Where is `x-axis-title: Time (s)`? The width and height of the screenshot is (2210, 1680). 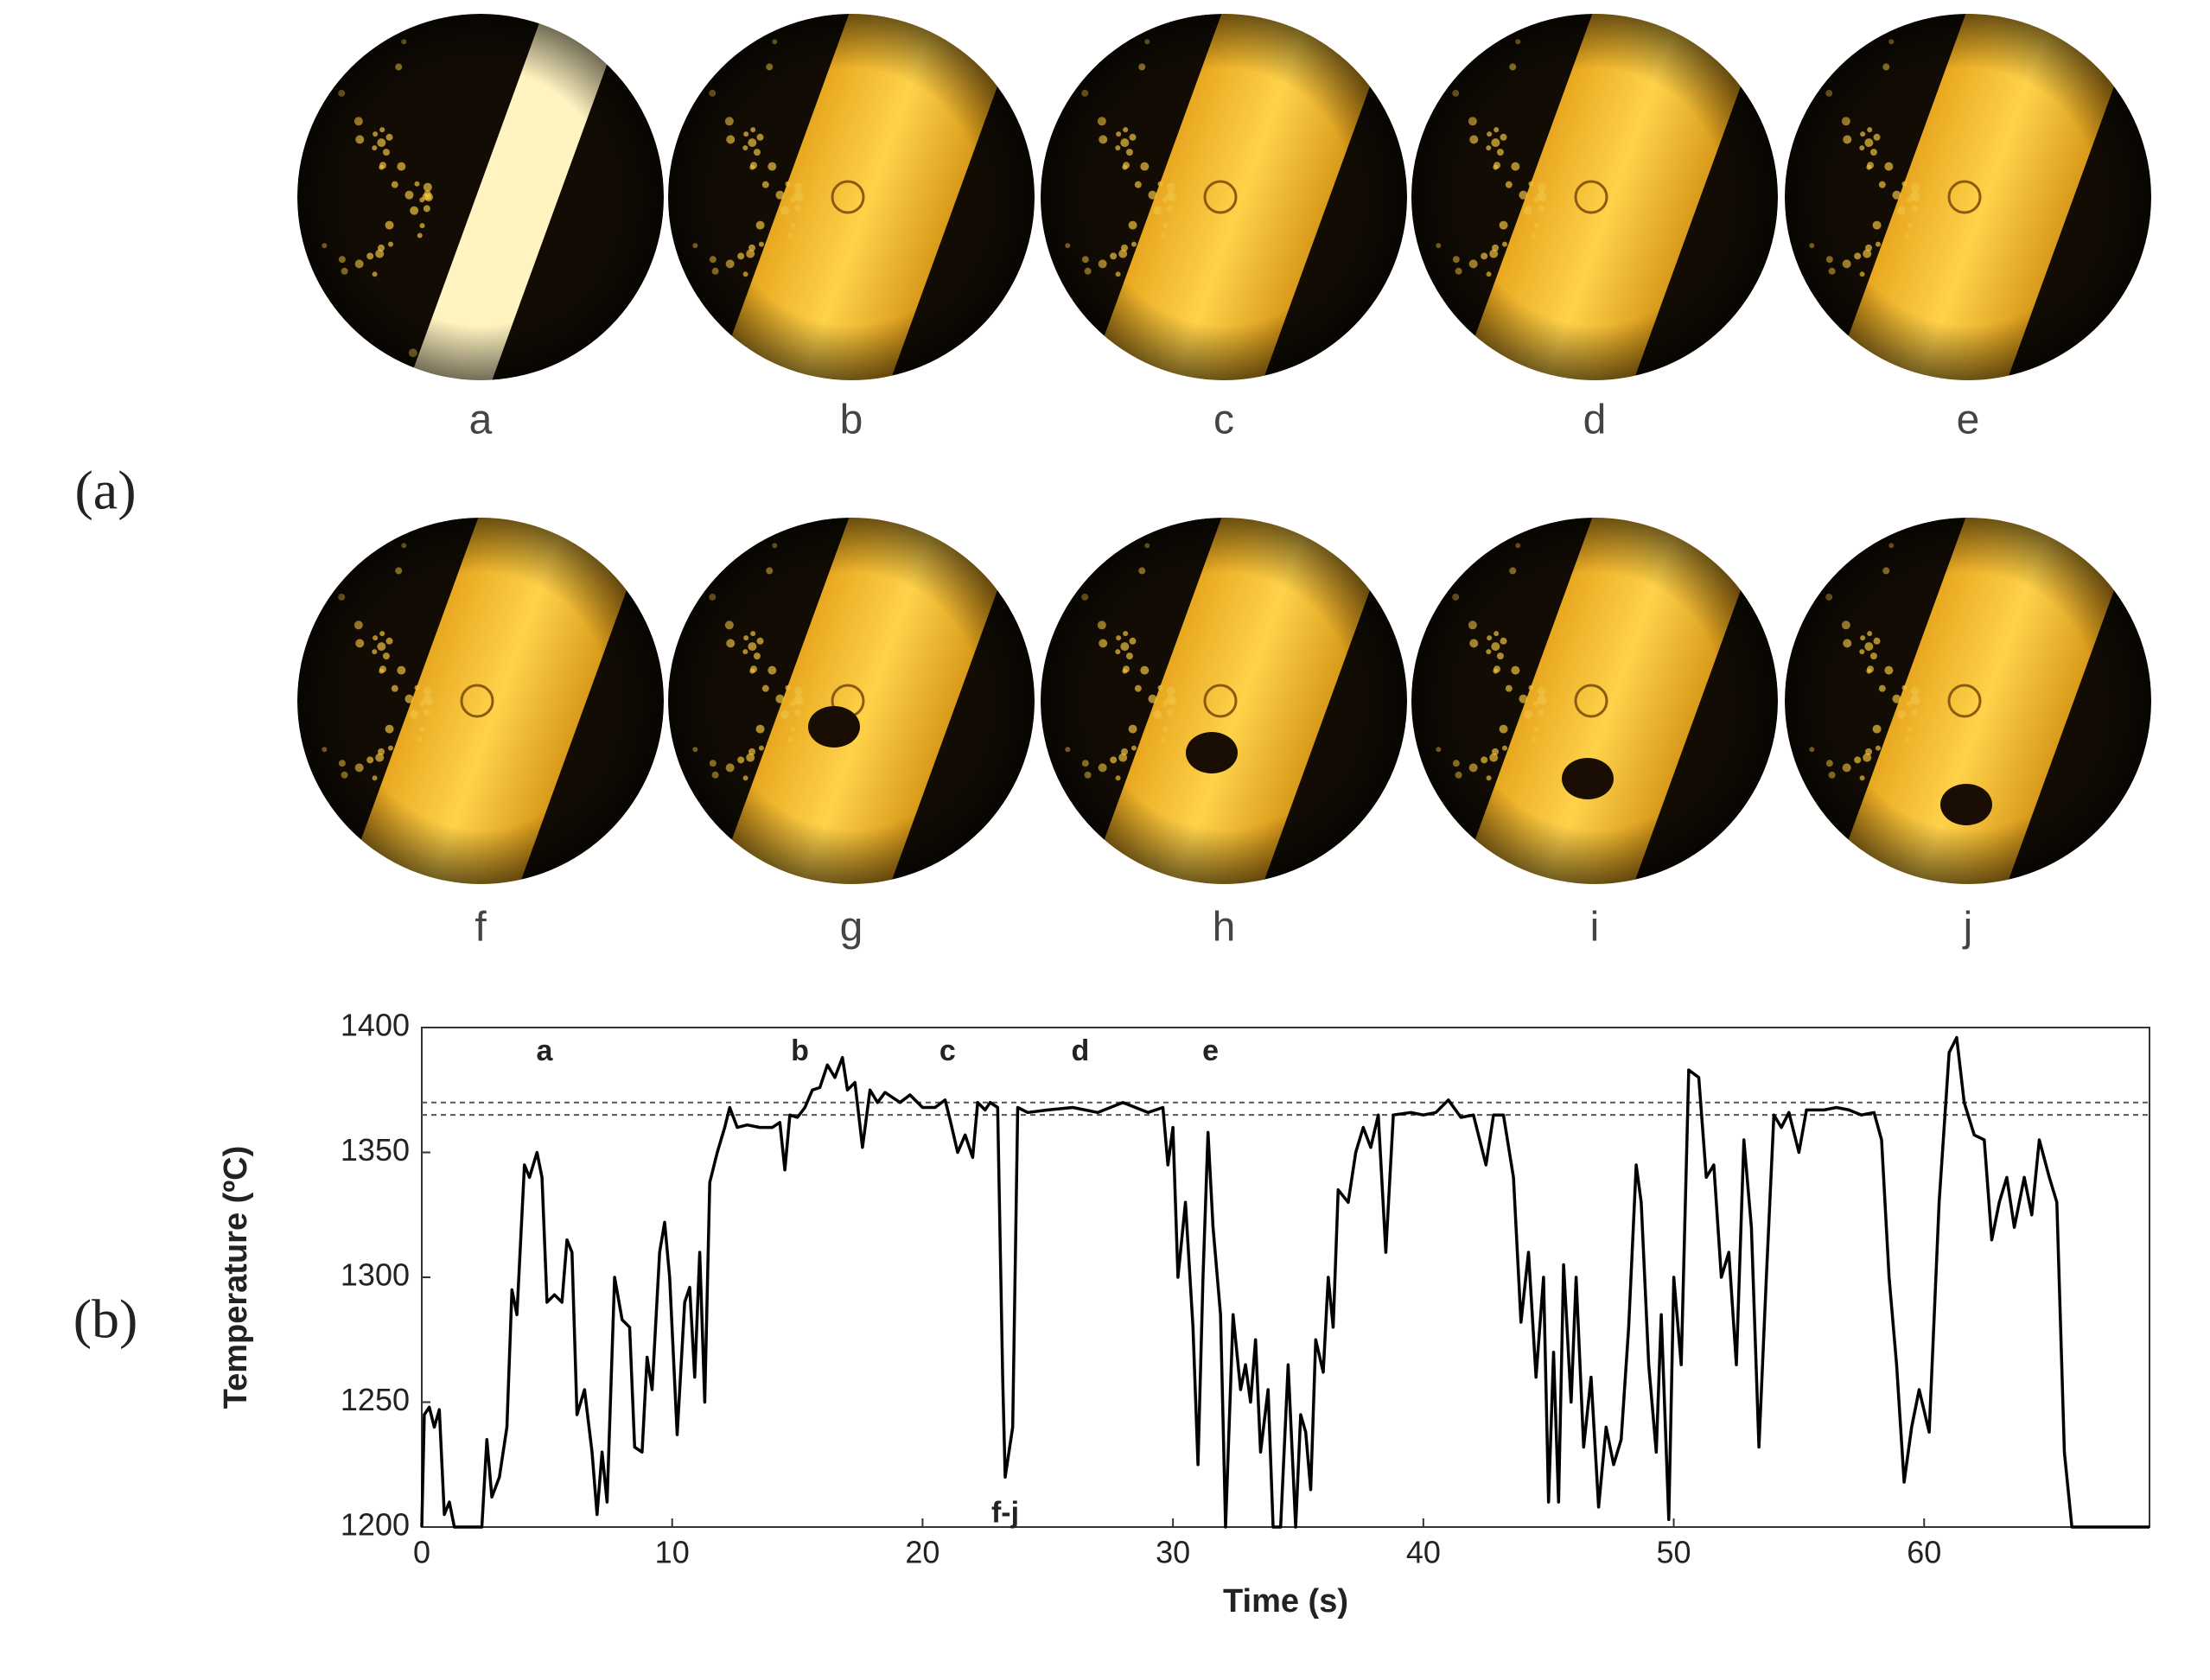 x-axis-title: Time (s) is located at coordinates (1286, 1601).